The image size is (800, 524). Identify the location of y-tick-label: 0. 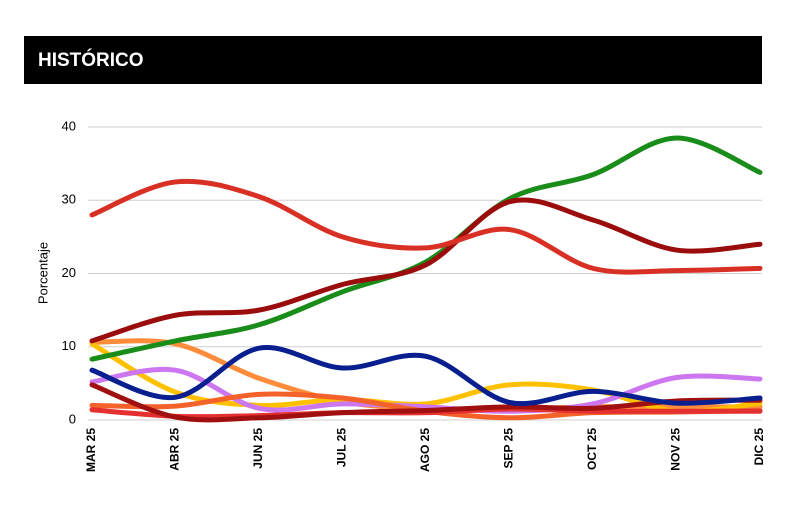
(72, 418).